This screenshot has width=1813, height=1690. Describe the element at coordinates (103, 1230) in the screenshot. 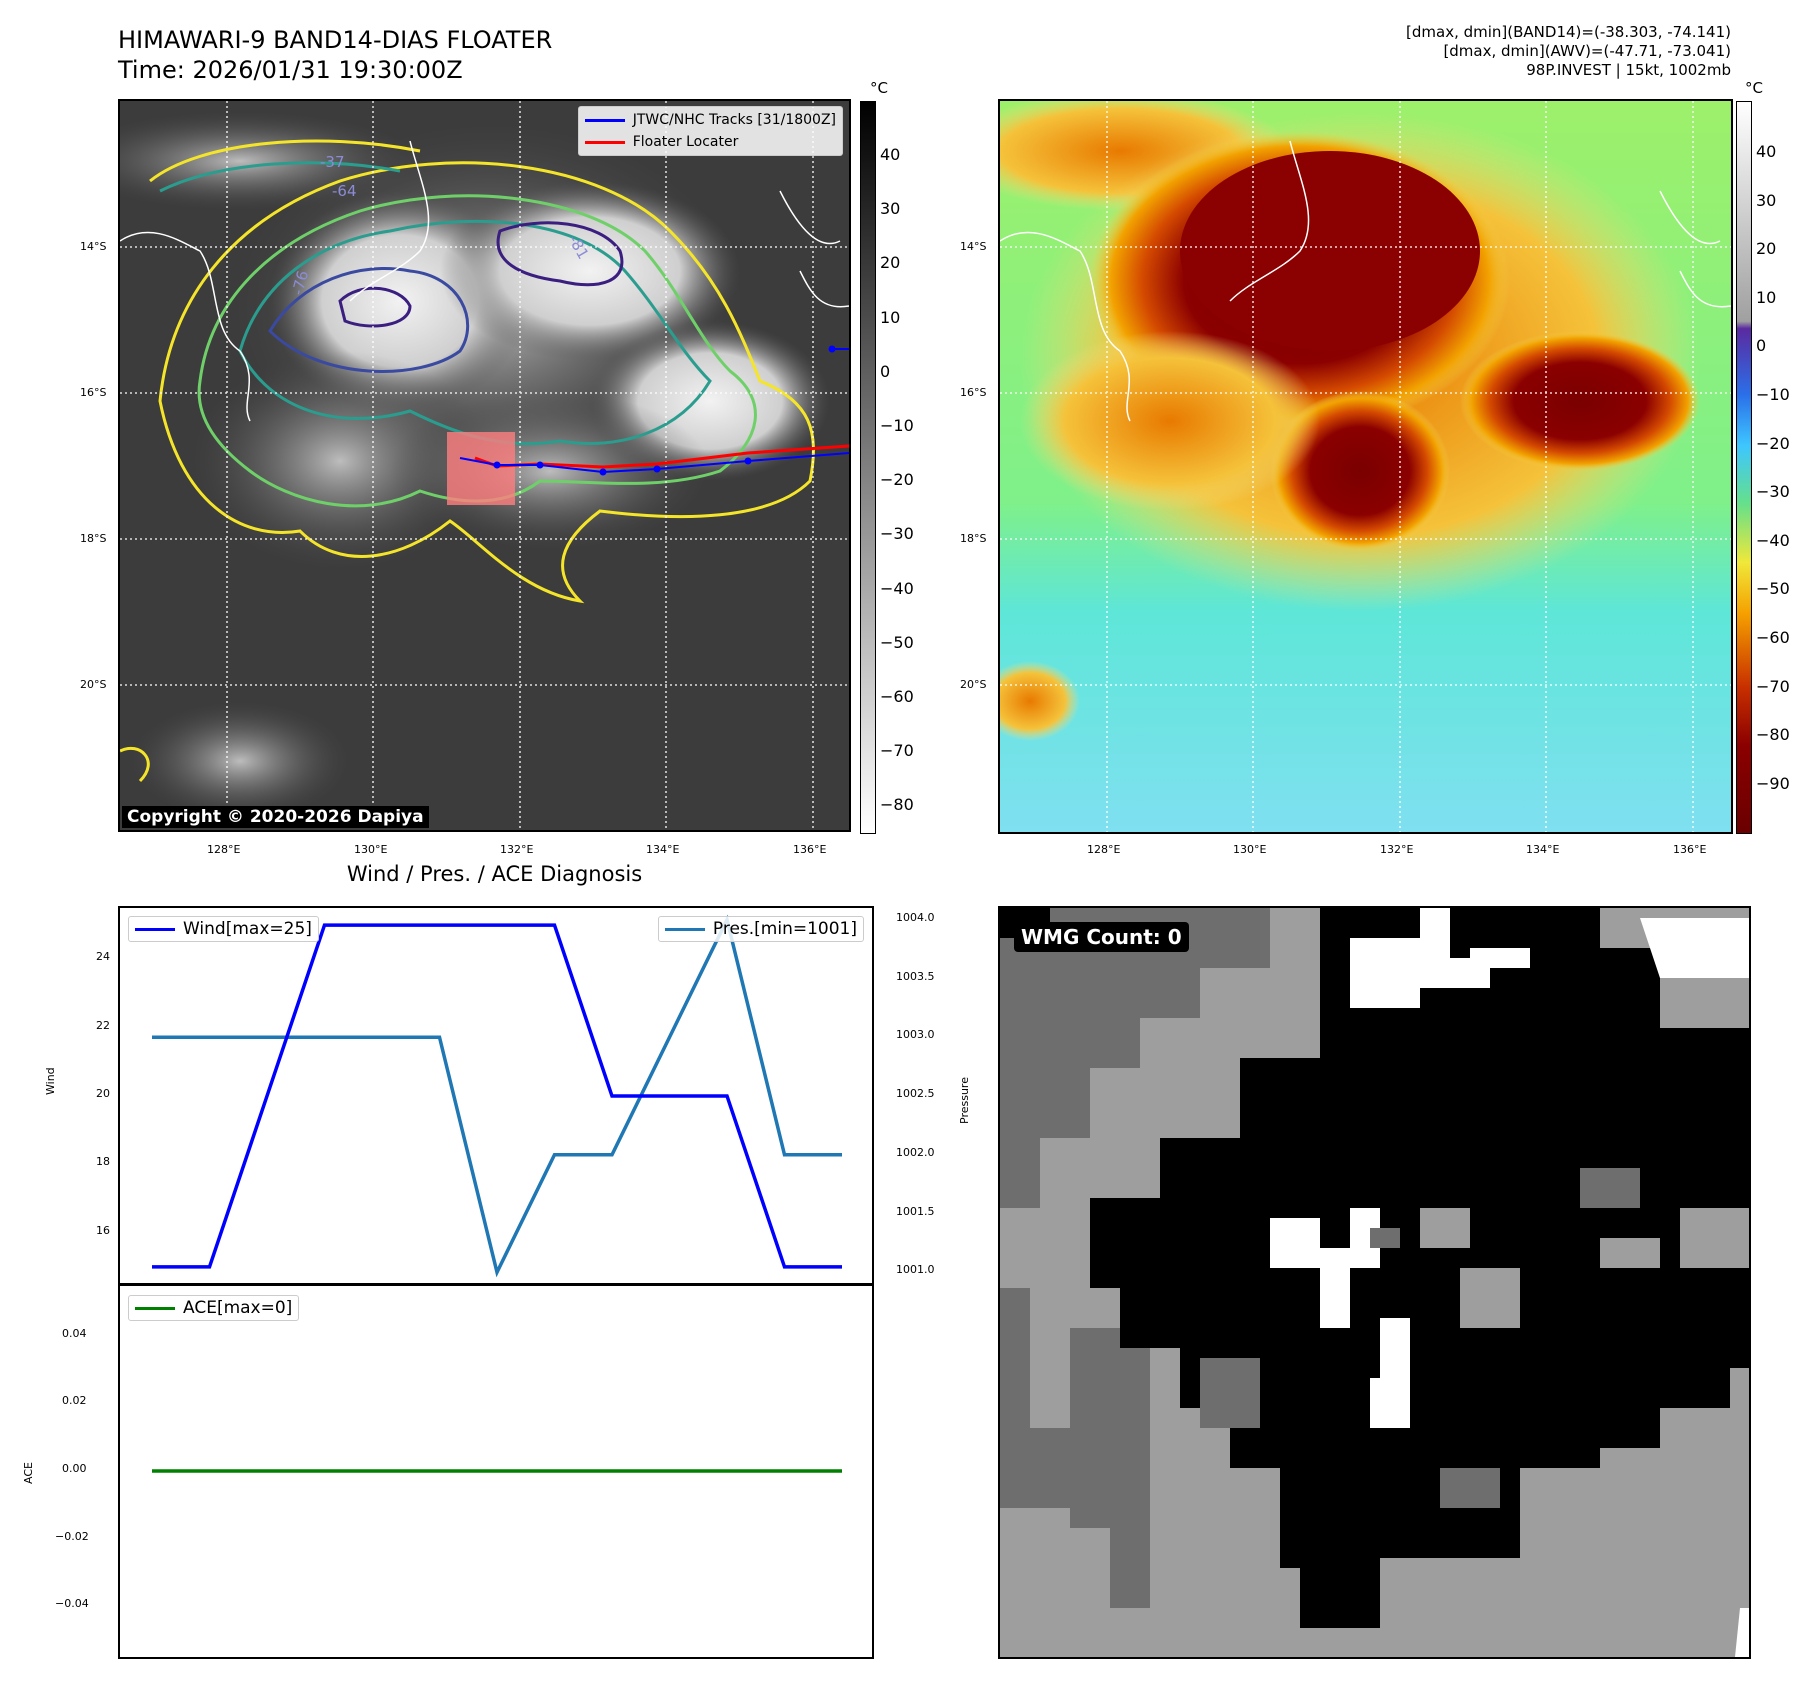

I see `wind-tick: 16` at that location.